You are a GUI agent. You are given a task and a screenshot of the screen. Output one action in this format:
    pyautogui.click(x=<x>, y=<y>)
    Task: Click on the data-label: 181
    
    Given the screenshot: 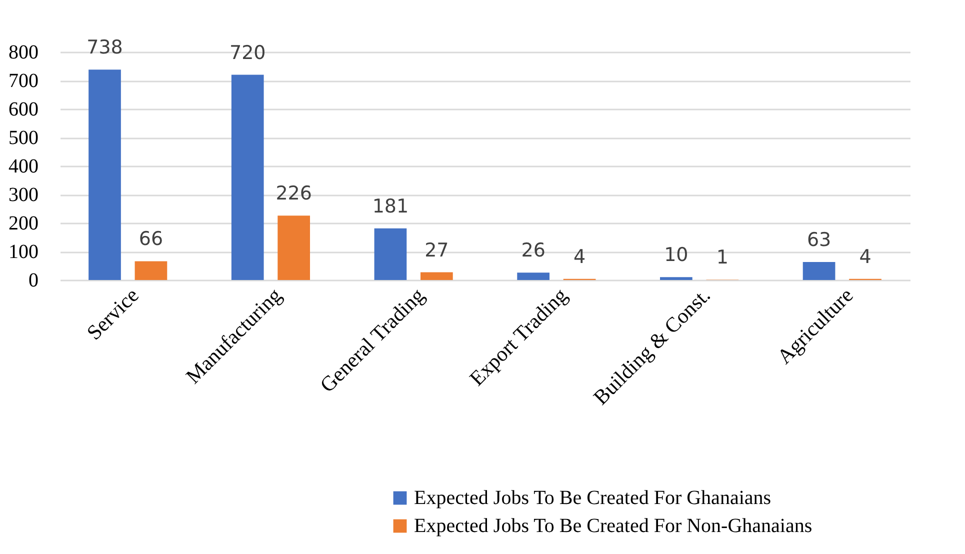 What is the action you would take?
    pyautogui.click(x=390, y=206)
    